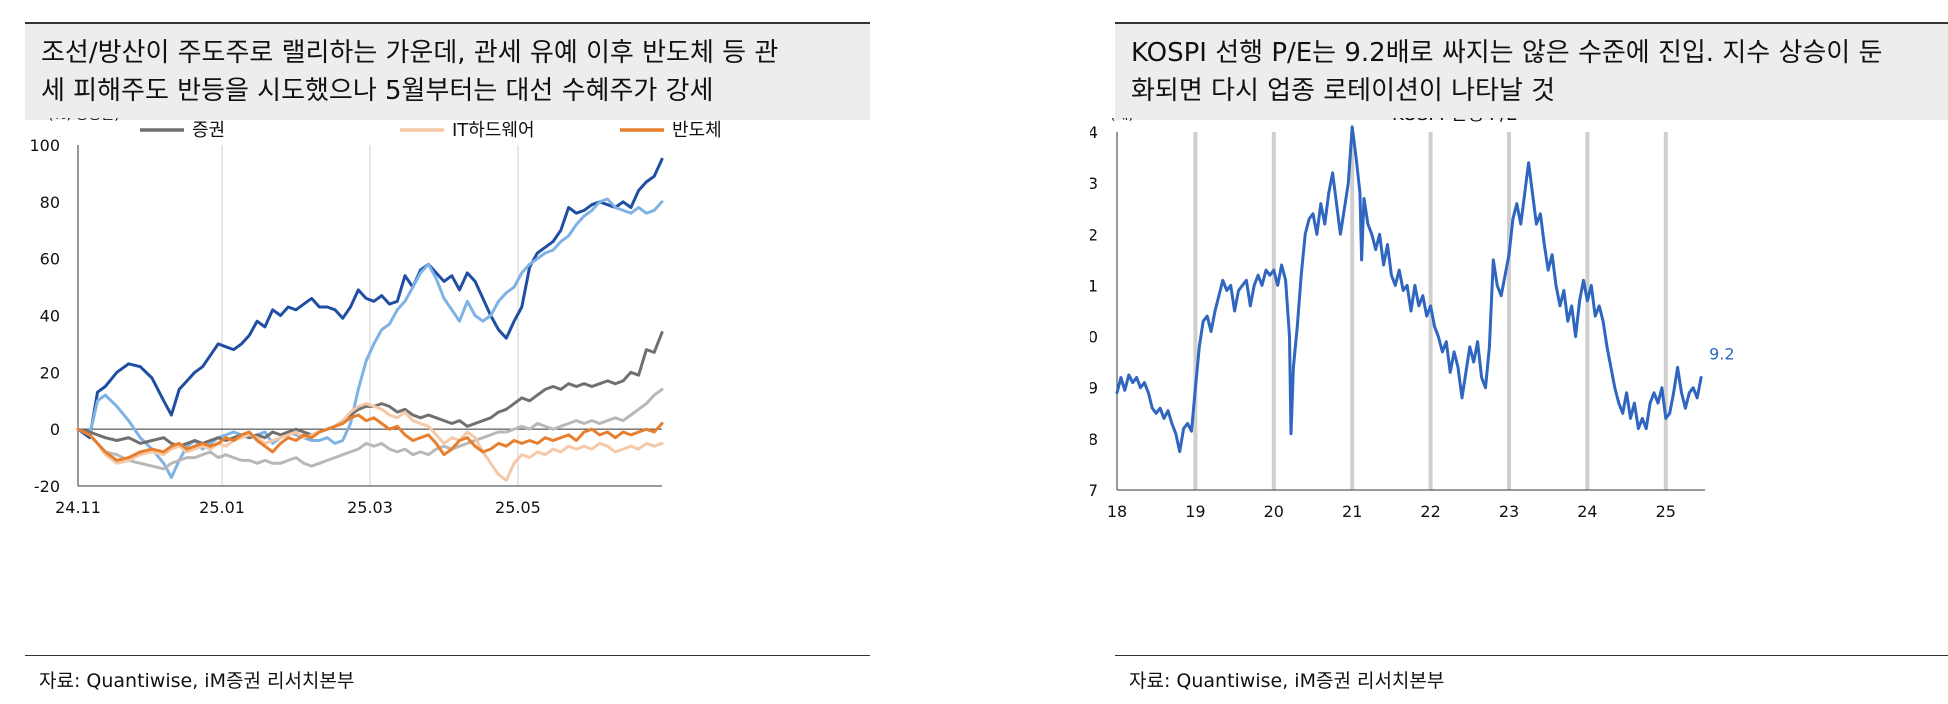 The height and width of the screenshot is (704, 1948). I want to click on right-x-tick-label: 18, so click(1117, 511).